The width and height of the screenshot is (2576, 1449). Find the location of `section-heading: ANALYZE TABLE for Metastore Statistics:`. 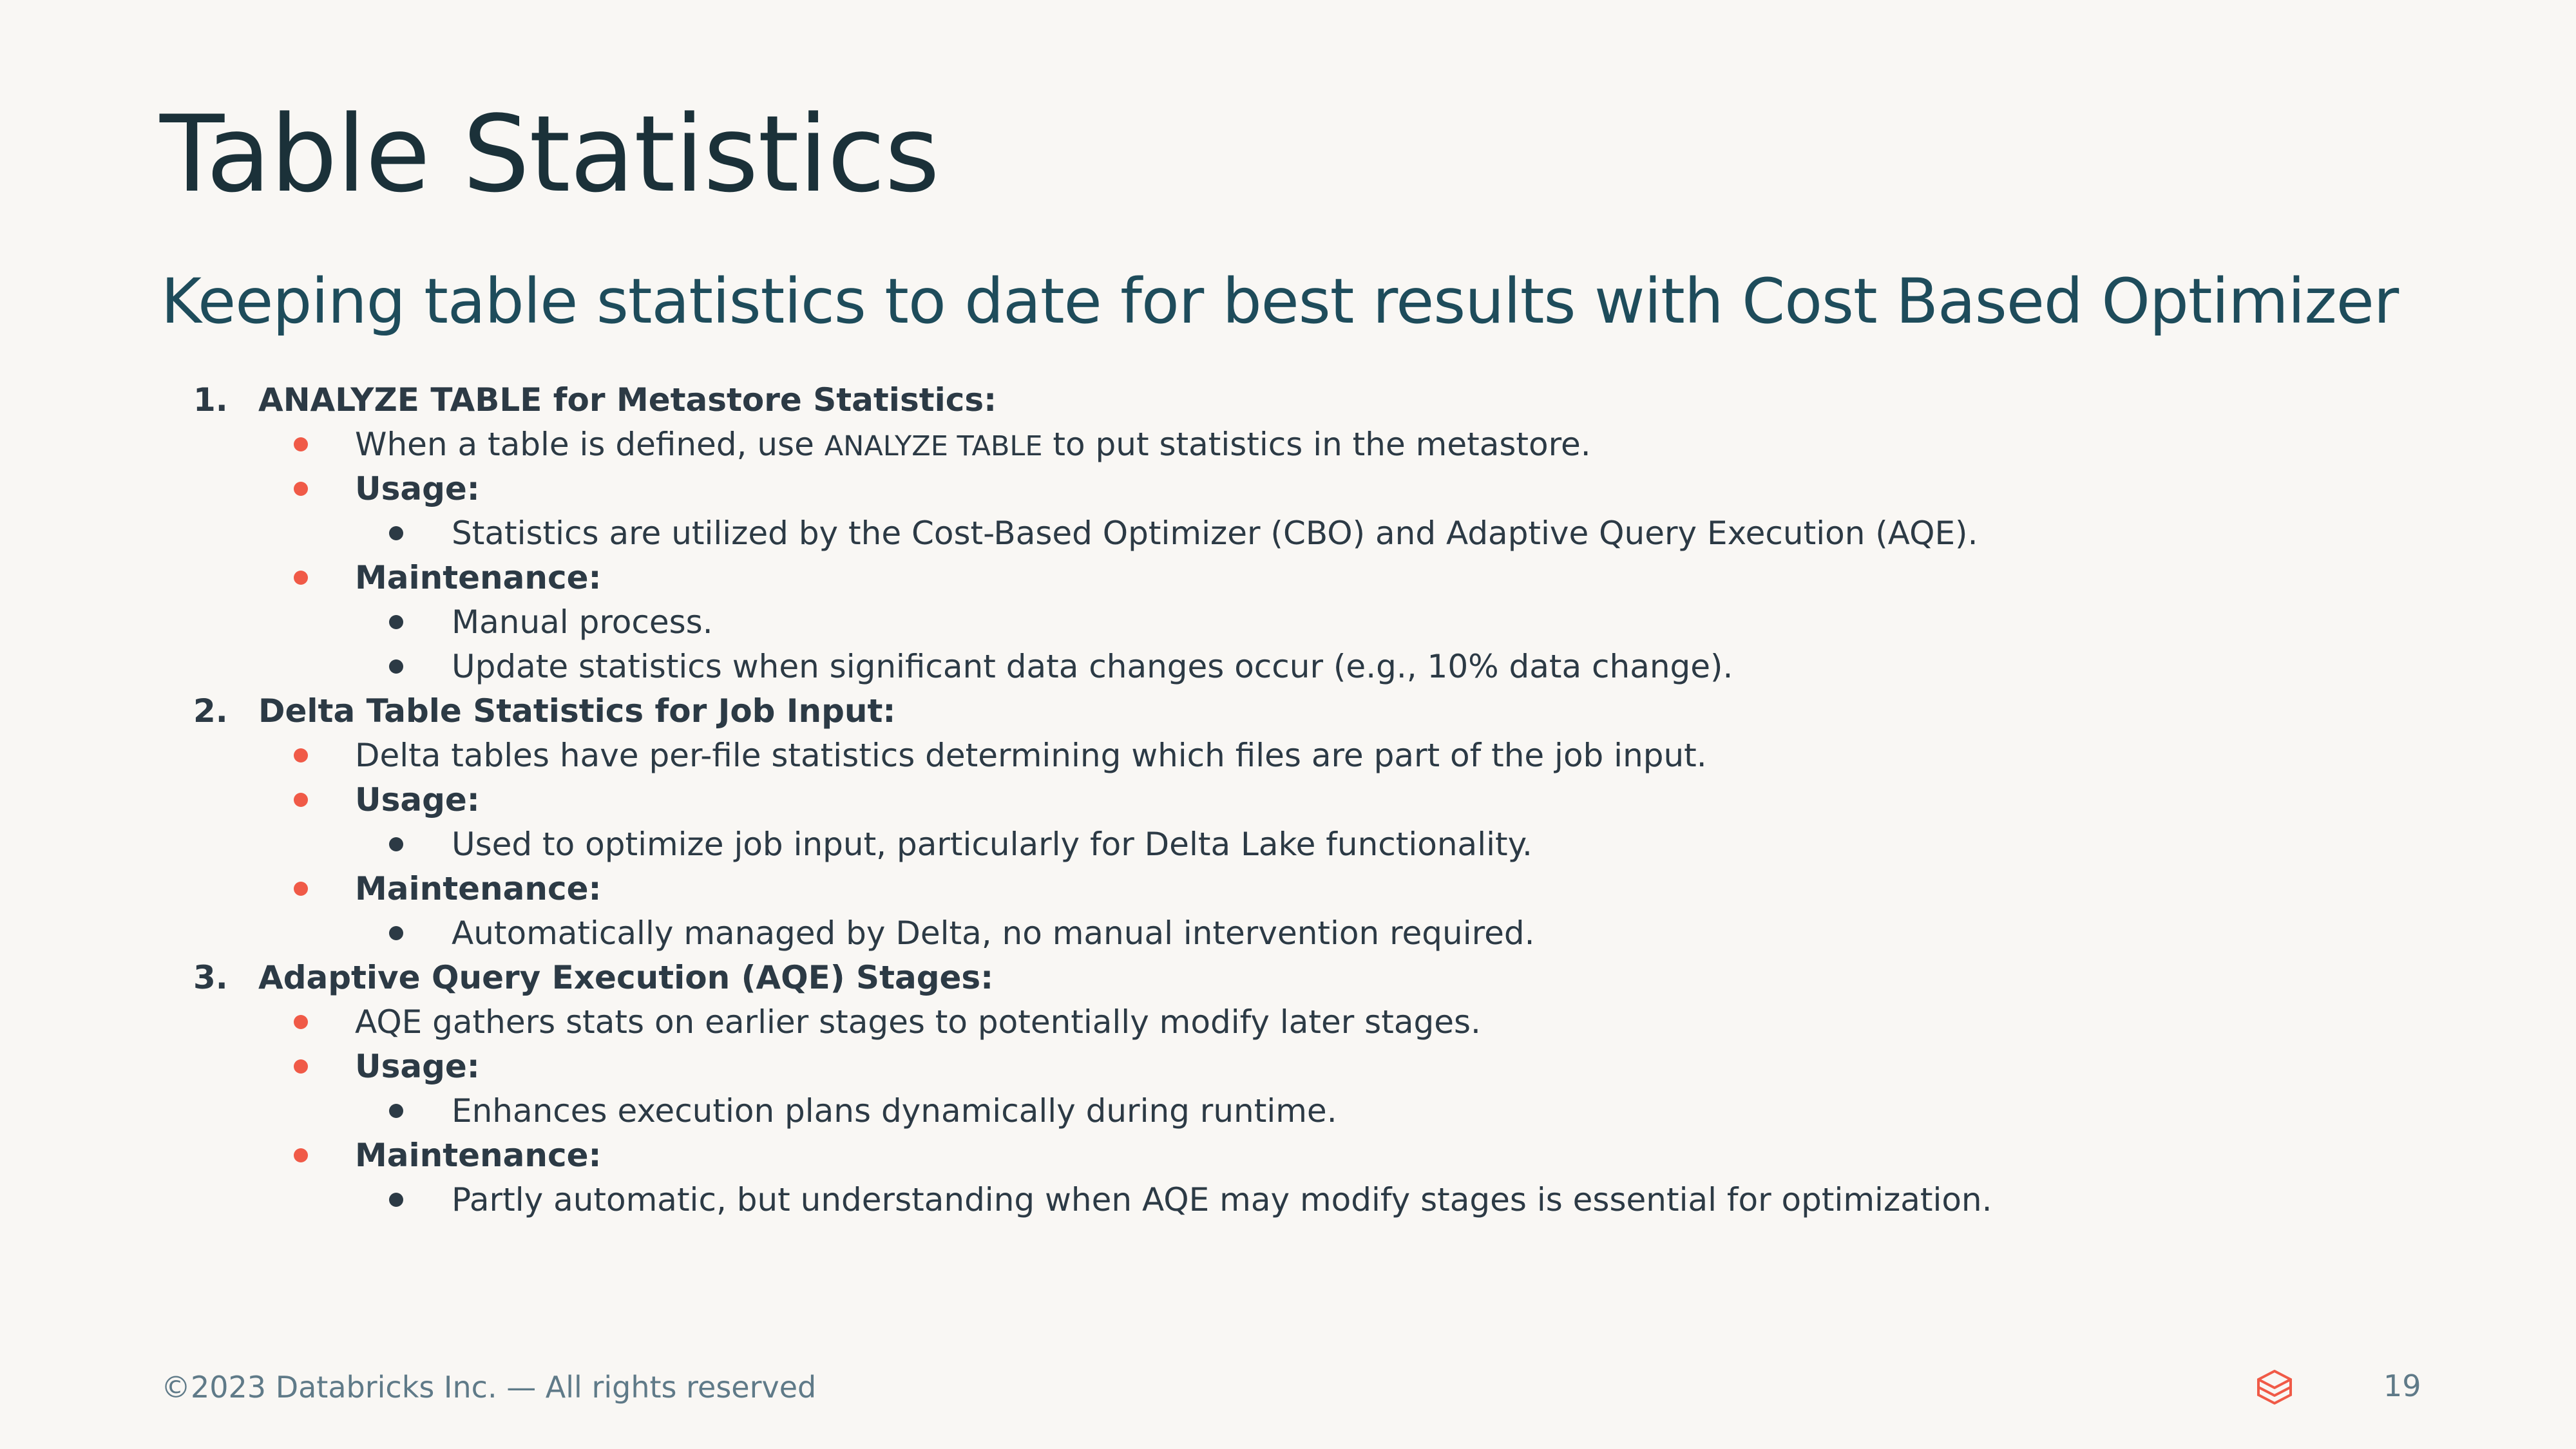

section-heading: ANALYZE TABLE for Metastore Statistics: is located at coordinates (627, 400).